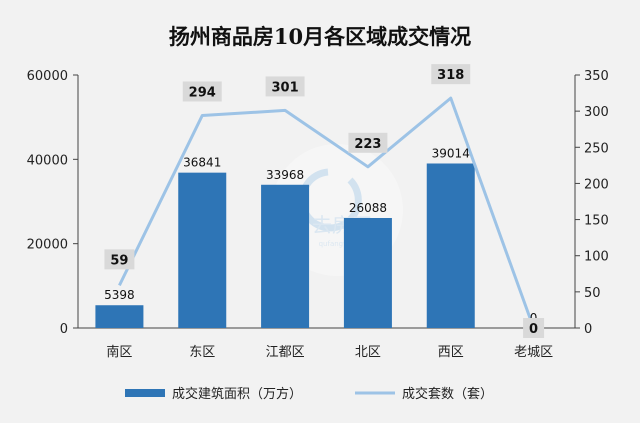 The width and height of the screenshot is (640, 423). I want to click on count-label: 294, so click(202, 92).